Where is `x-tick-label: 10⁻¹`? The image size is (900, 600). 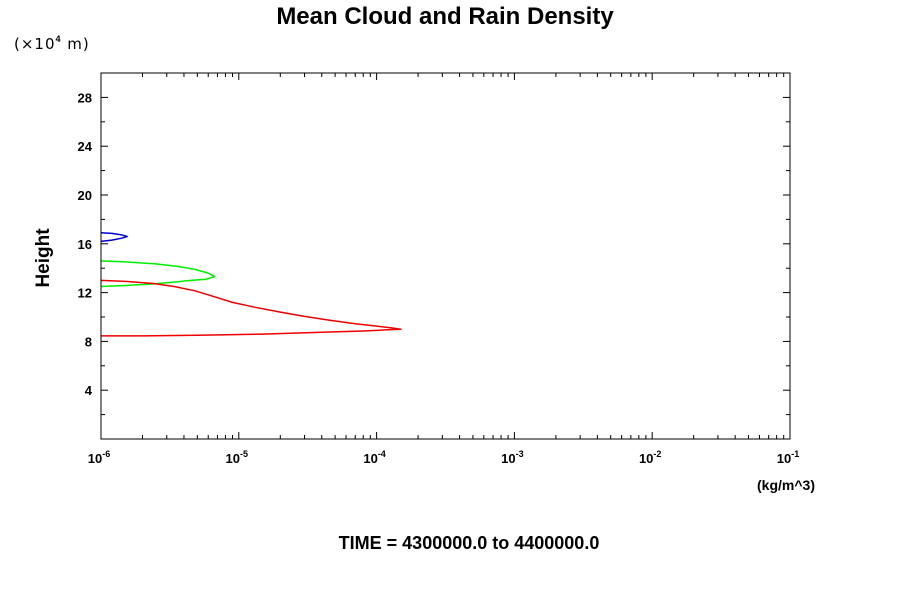
x-tick-label: 10⁻¹ is located at coordinates (788, 457).